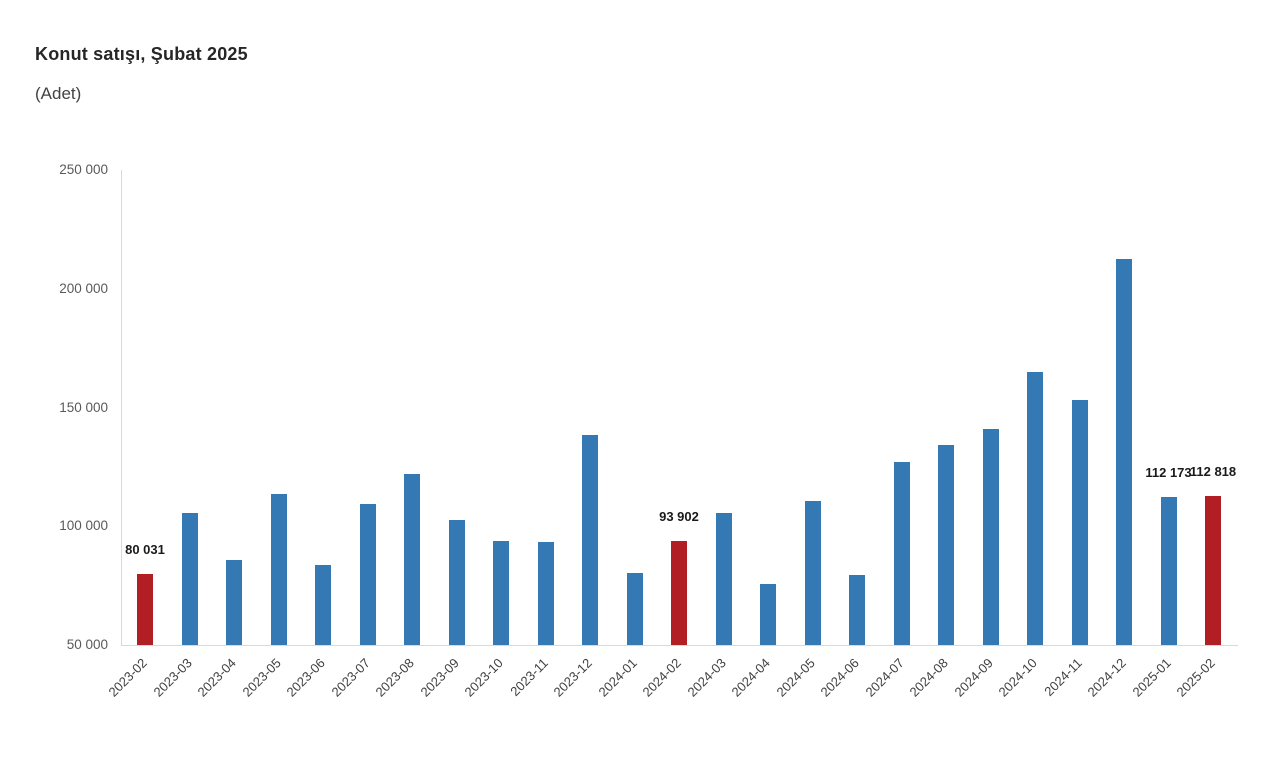  I want to click on chart-subtitle: (Adet), so click(58, 93).